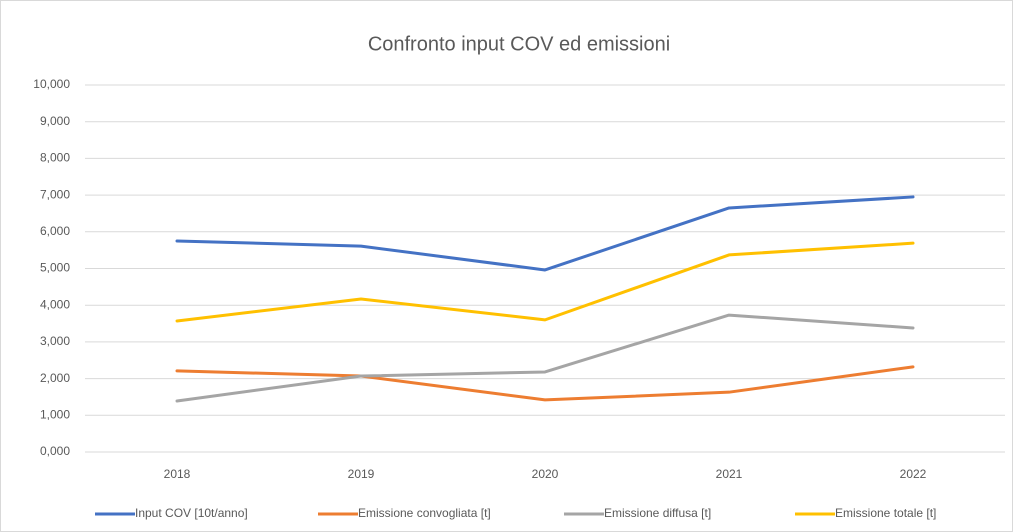 This screenshot has width=1014, height=532. Describe the element at coordinates (913, 474) in the screenshot. I see `x-tick-label: 2022` at that location.